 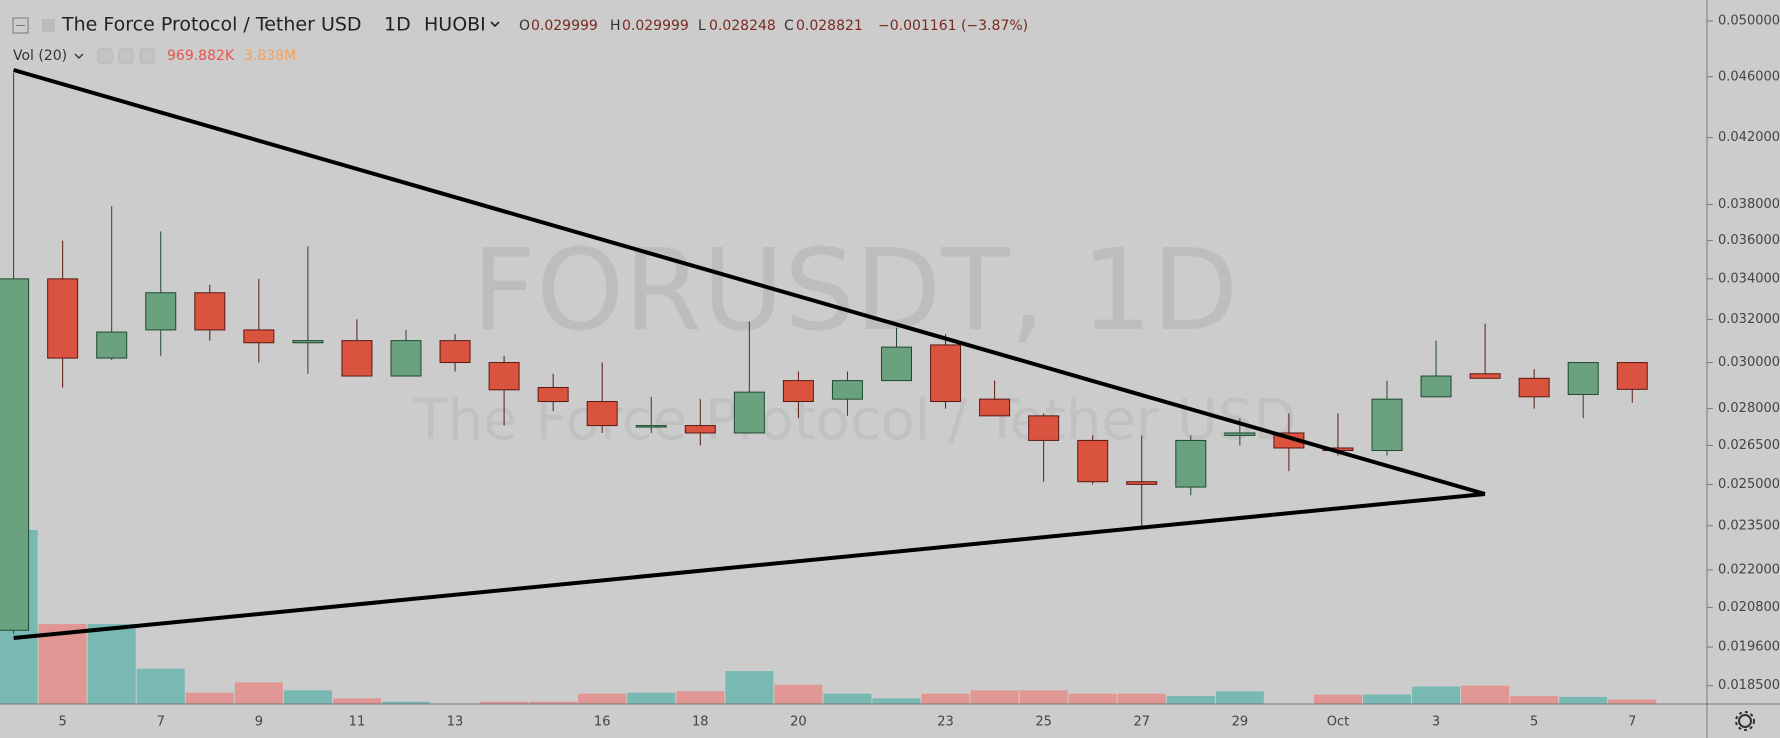 What do you see at coordinates (1436, 722) in the screenshot?
I see `x-tick-label: 3` at bounding box center [1436, 722].